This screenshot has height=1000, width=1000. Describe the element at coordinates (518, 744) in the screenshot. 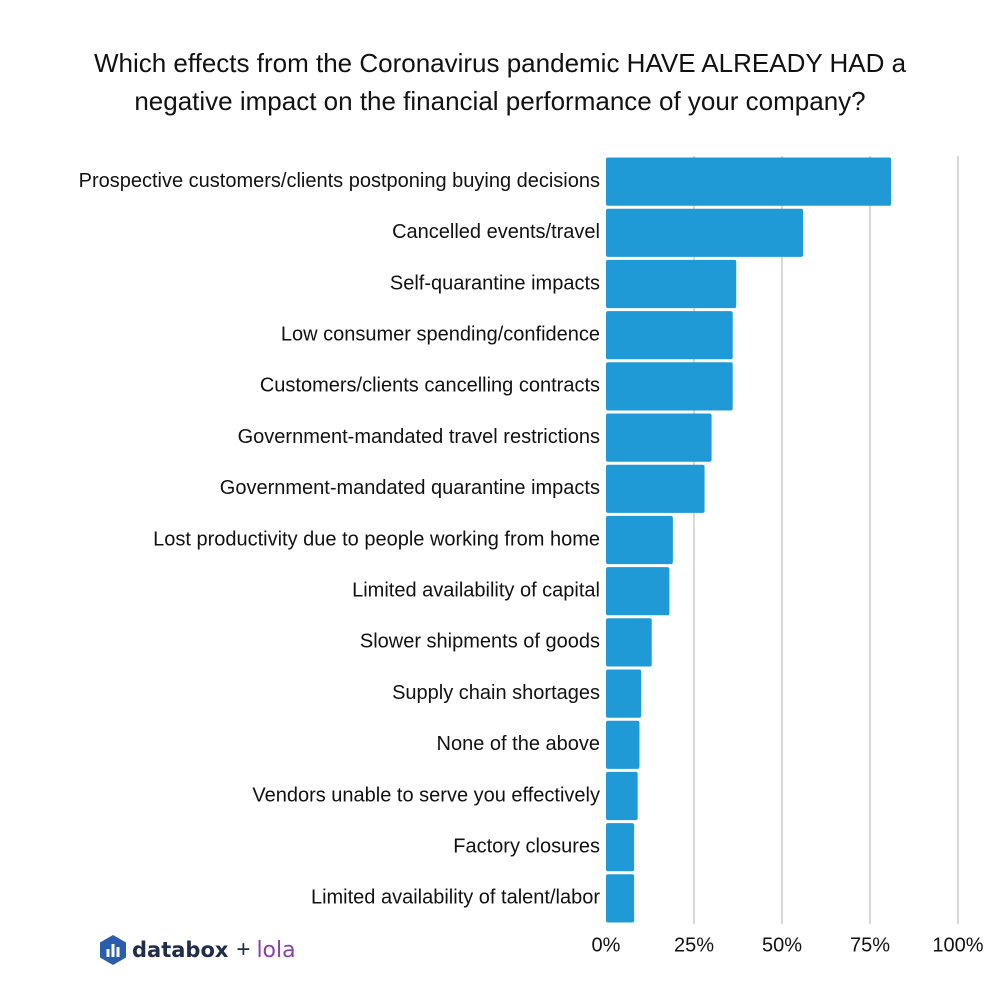

I see `category-label: None of the above` at that location.